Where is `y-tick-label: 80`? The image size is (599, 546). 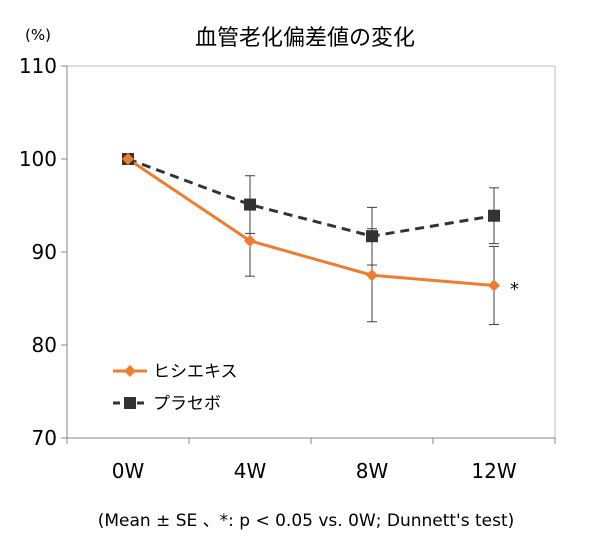 y-tick-label: 80 is located at coordinates (44, 345).